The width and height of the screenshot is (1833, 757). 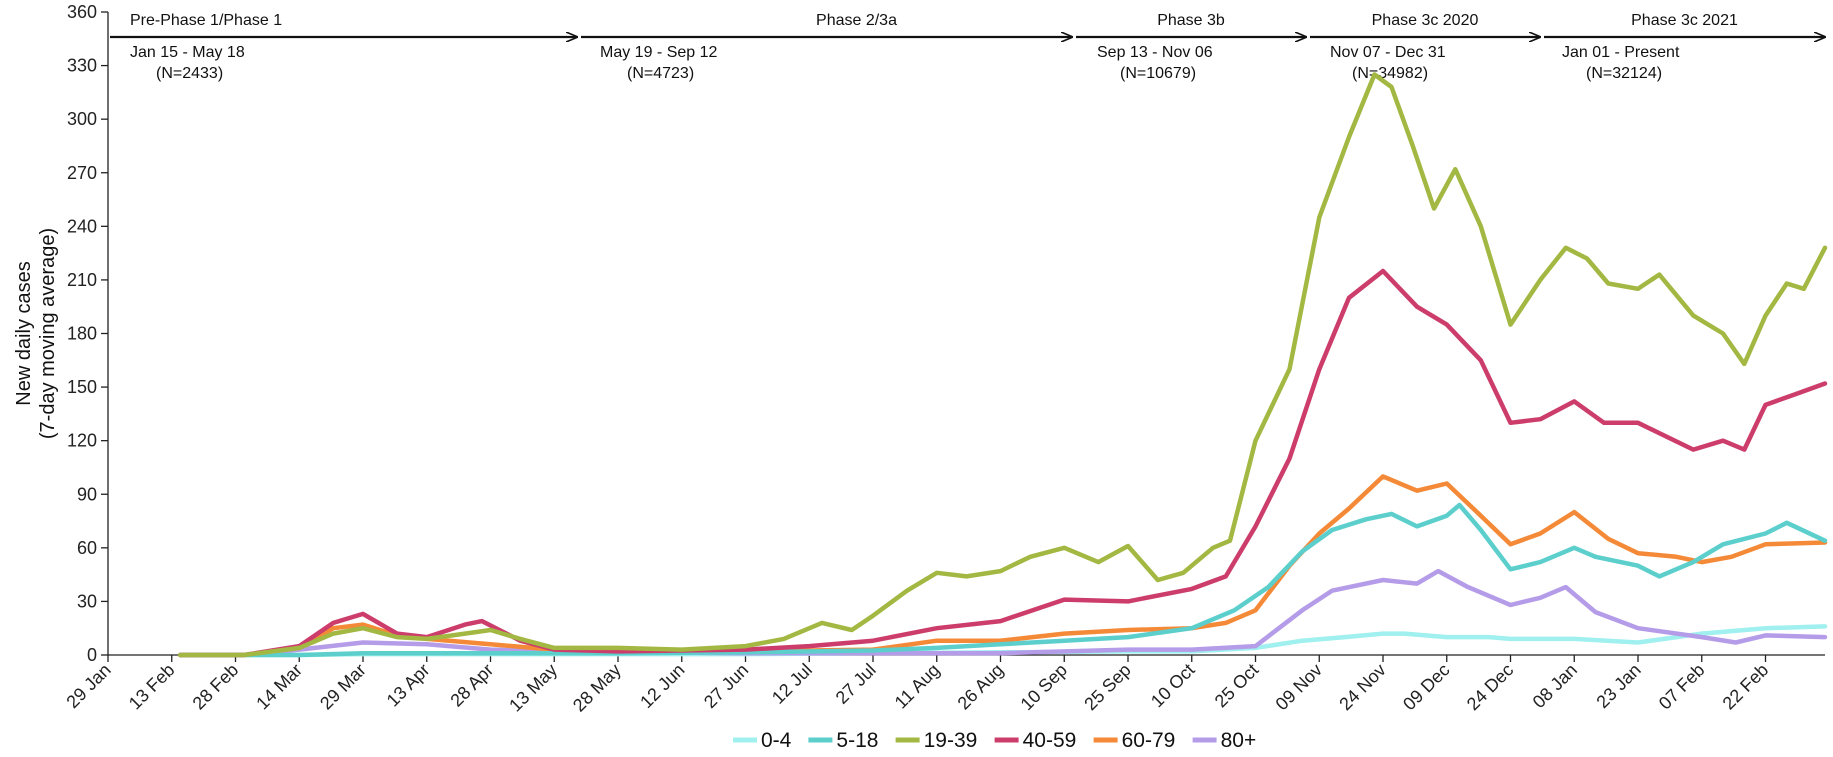 I want to click on phase-dates: Nov 07 - Dec 31, so click(x=1388, y=52).